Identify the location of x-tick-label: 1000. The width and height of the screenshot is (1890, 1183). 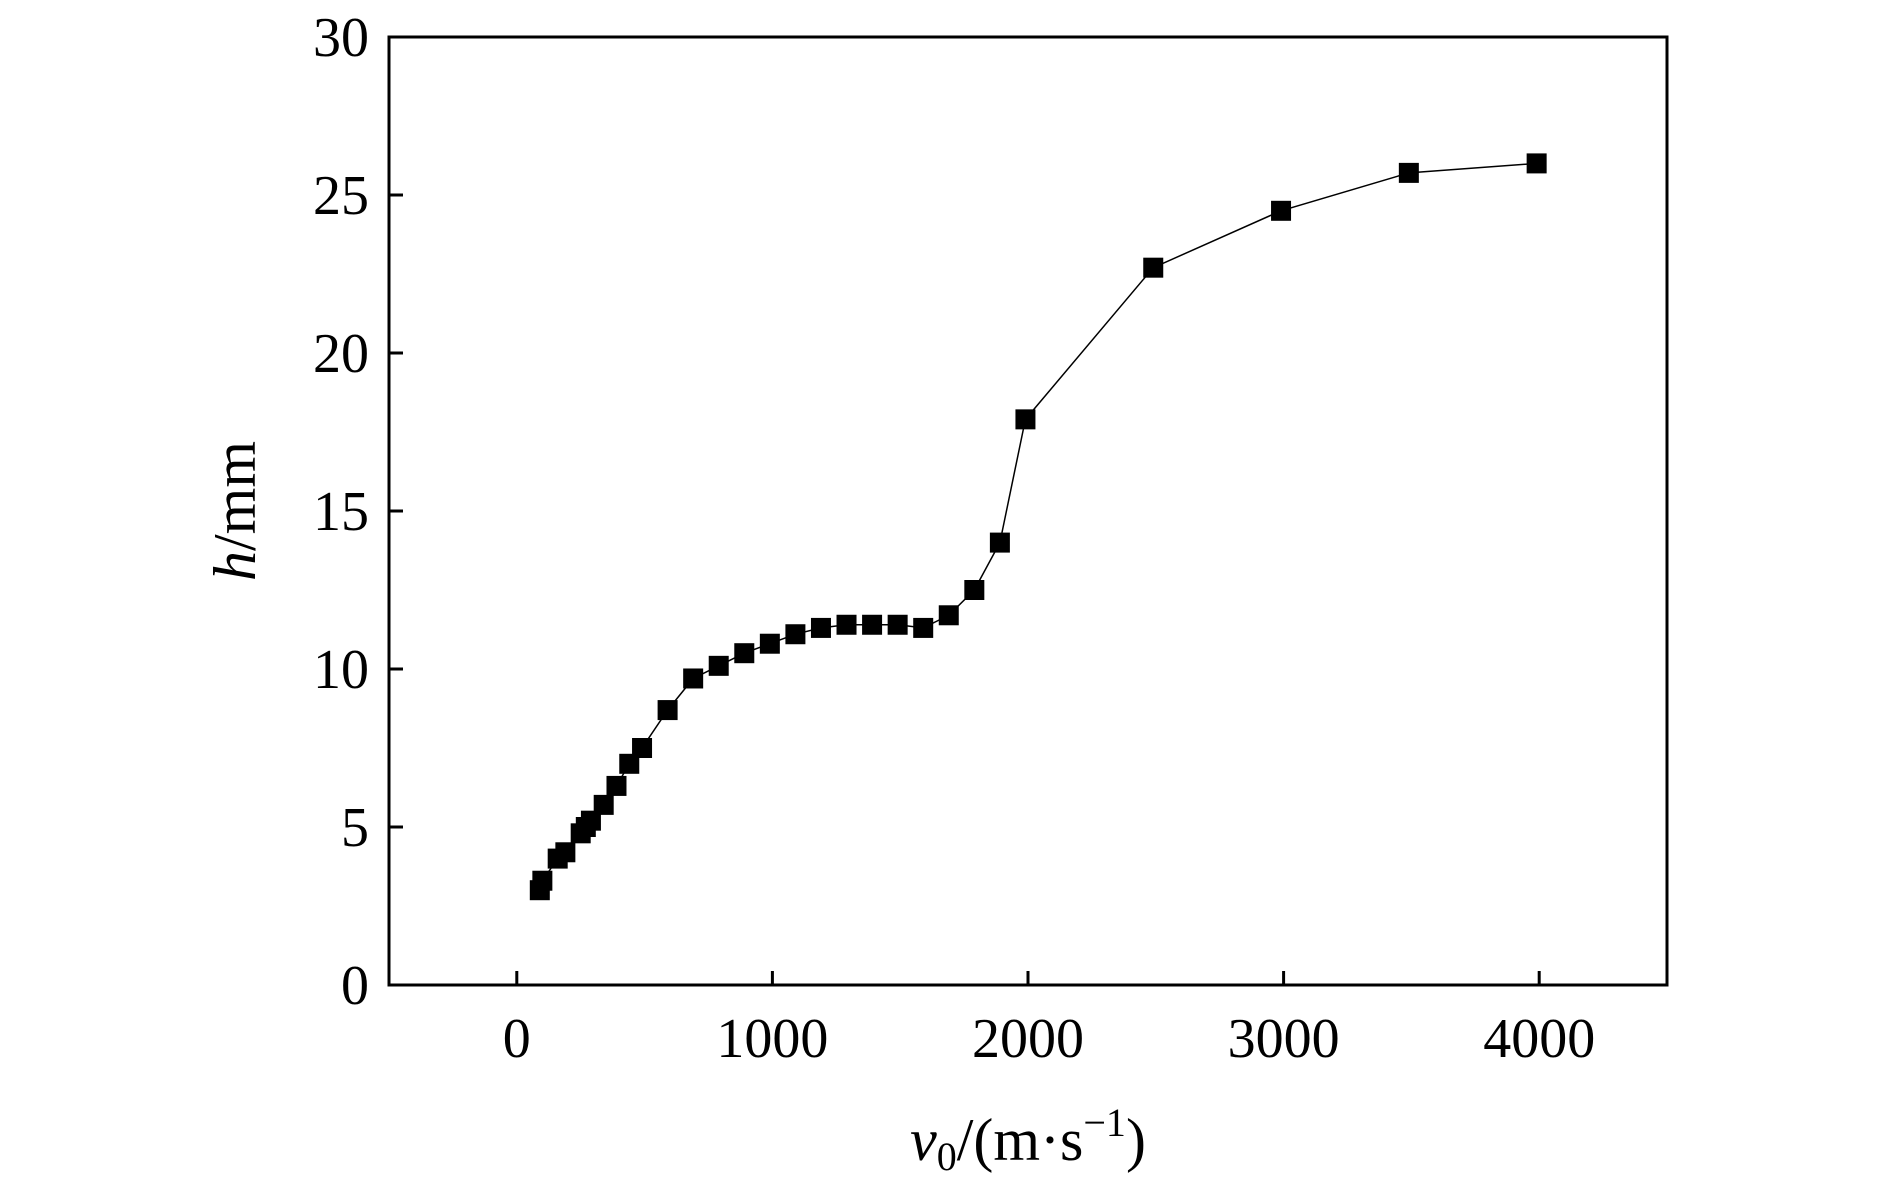
(772, 1039).